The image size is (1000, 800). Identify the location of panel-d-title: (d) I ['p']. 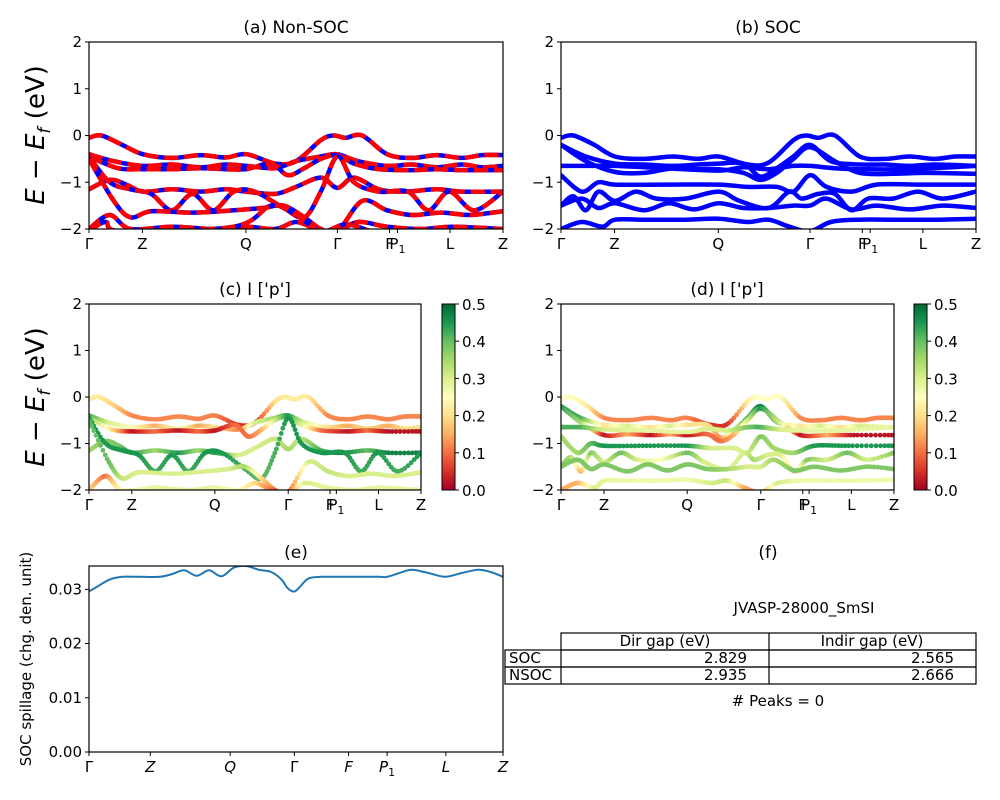
(726, 290).